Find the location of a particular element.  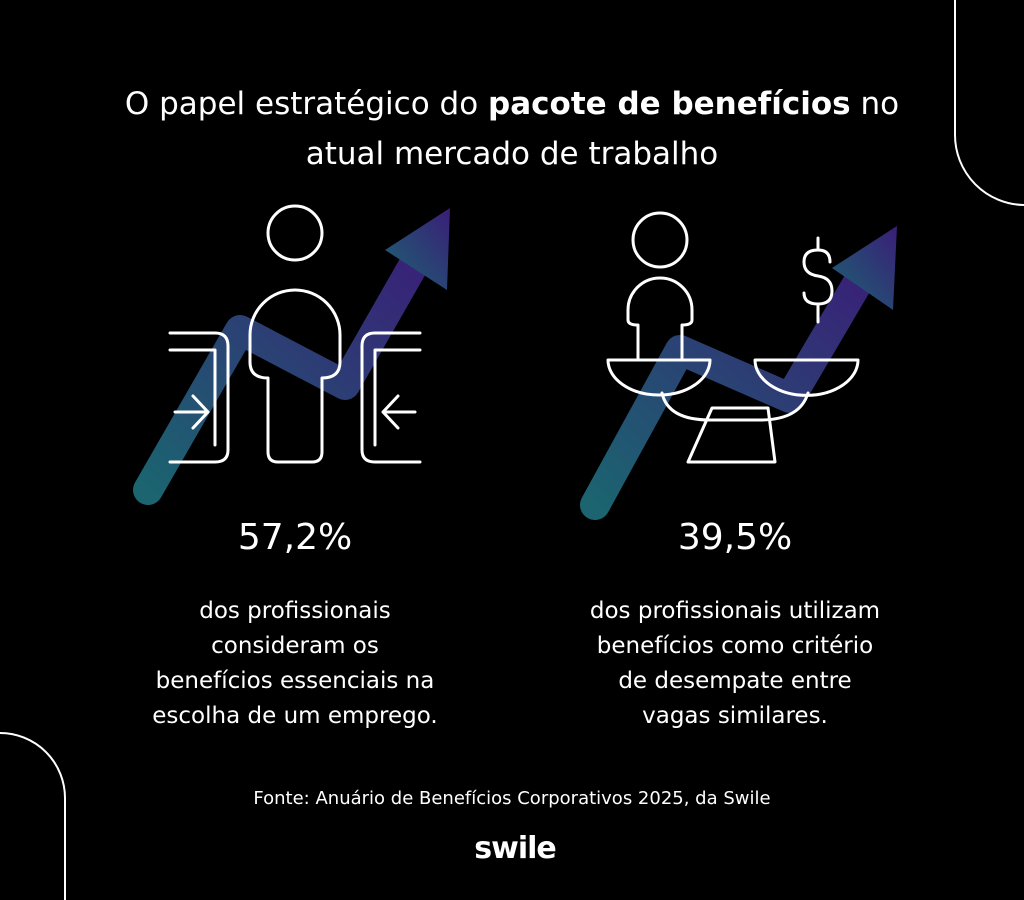

stat-description: benefícios essenciais na is located at coordinates (295, 681).